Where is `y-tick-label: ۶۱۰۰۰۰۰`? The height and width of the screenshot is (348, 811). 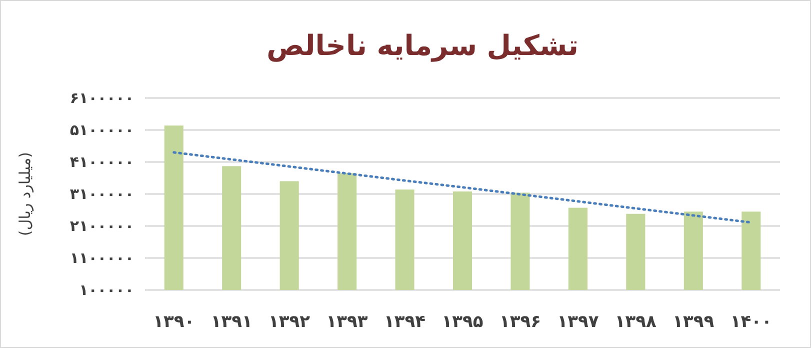
y-tick-label: ۶۱۰۰۰۰۰ is located at coordinates (102, 98).